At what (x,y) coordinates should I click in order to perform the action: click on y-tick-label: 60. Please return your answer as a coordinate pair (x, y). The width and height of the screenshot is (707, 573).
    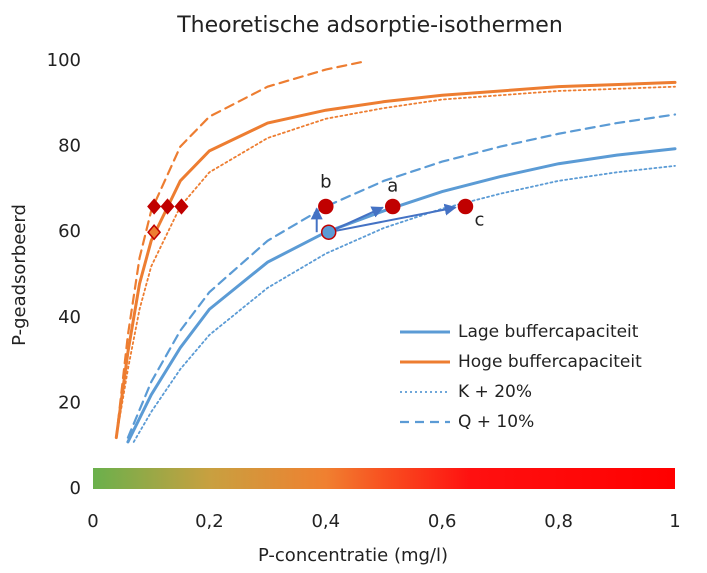
    Looking at the image, I should click on (69, 231).